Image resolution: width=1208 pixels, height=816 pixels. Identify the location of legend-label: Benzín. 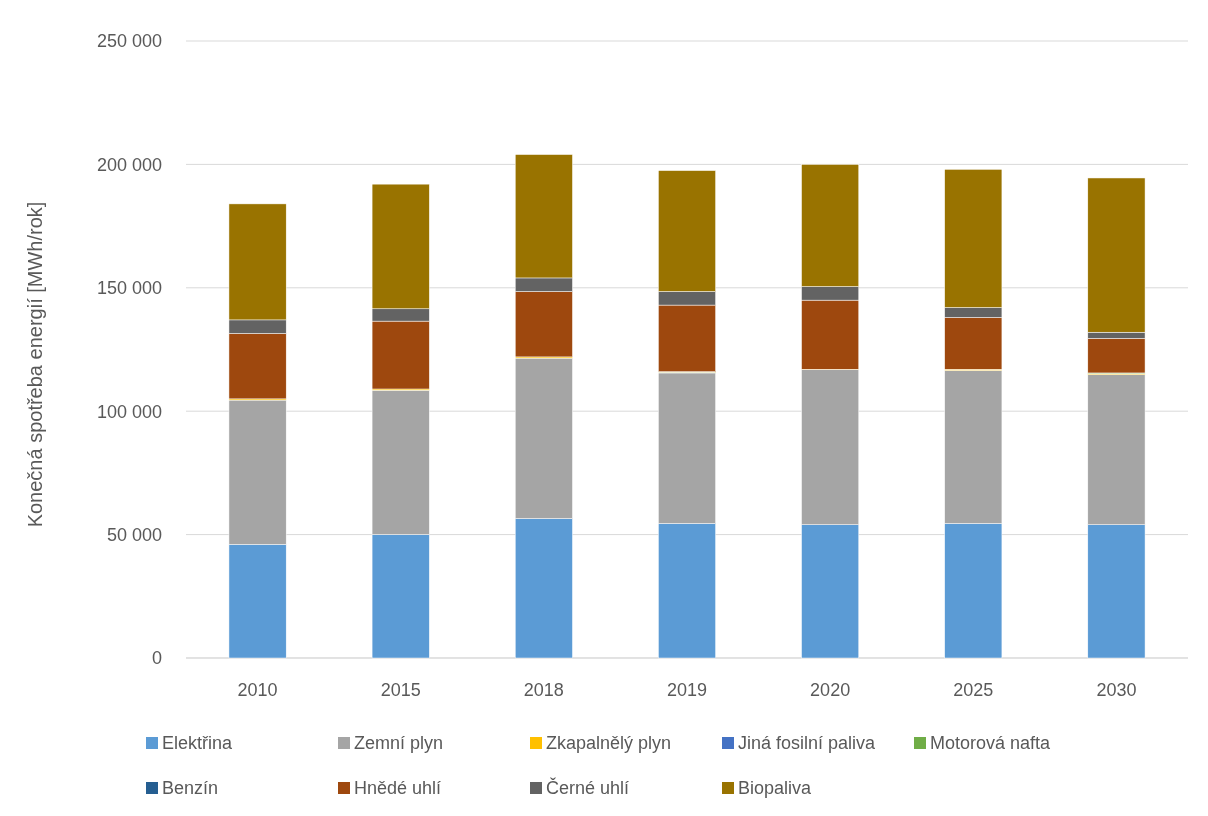
(190, 788).